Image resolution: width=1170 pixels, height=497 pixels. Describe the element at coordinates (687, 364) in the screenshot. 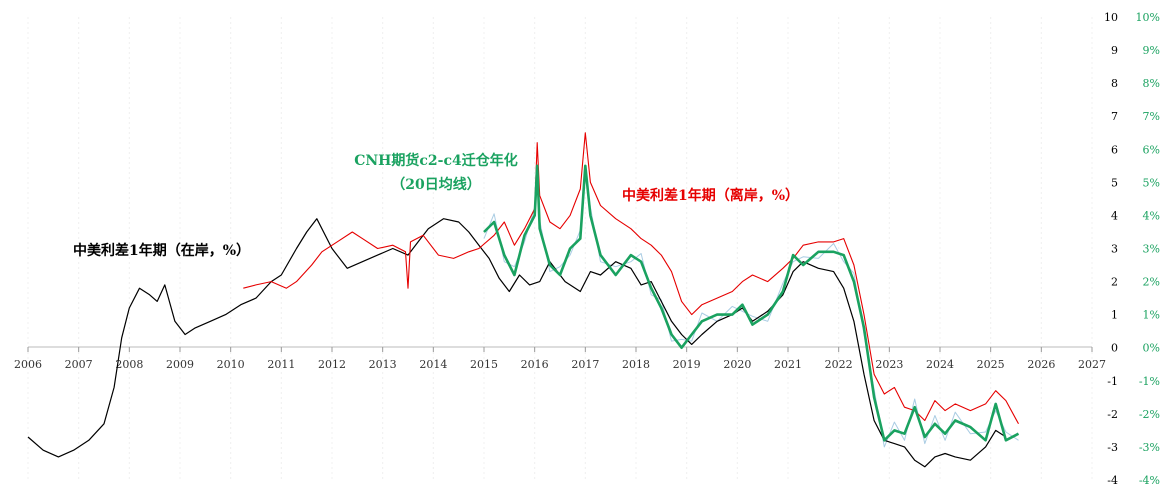

I see `x-tick-label: 2019` at that location.